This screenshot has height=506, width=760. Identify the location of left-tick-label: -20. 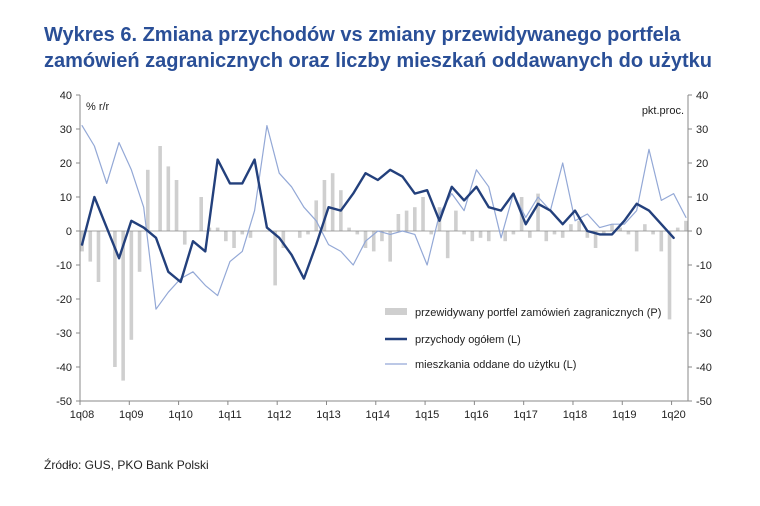
(64, 300).